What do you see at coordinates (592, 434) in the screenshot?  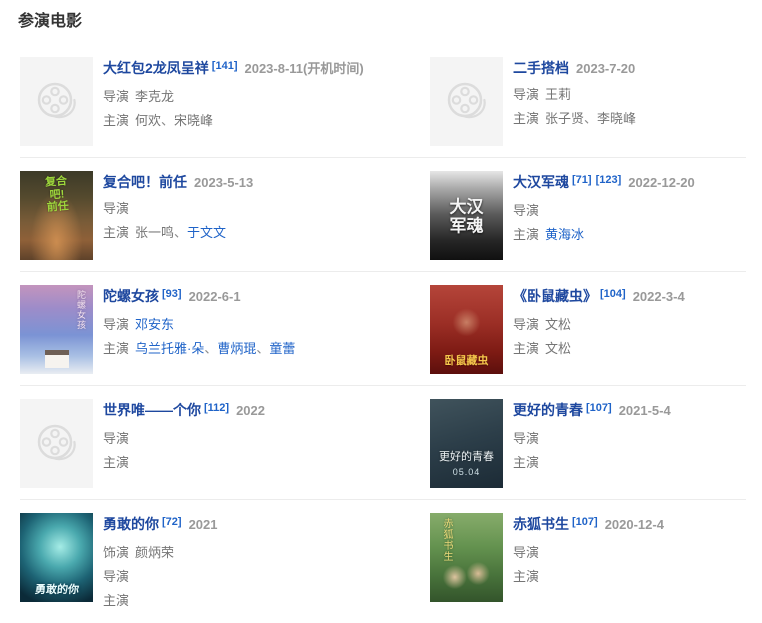 I see `movie-info: 更好的青春 [107] 2021-5-4 导演 主演` at bounding box center [592, 434].